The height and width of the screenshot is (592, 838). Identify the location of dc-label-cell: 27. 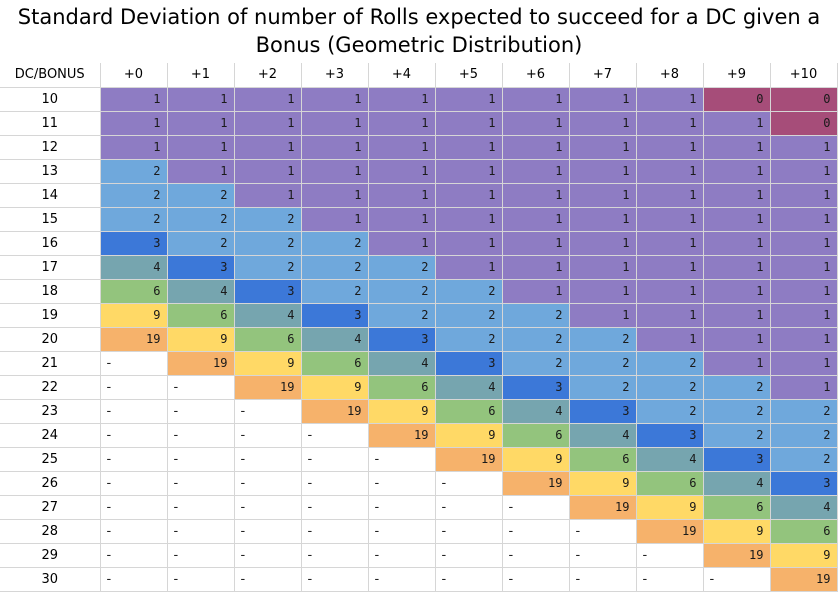
(50, 507).